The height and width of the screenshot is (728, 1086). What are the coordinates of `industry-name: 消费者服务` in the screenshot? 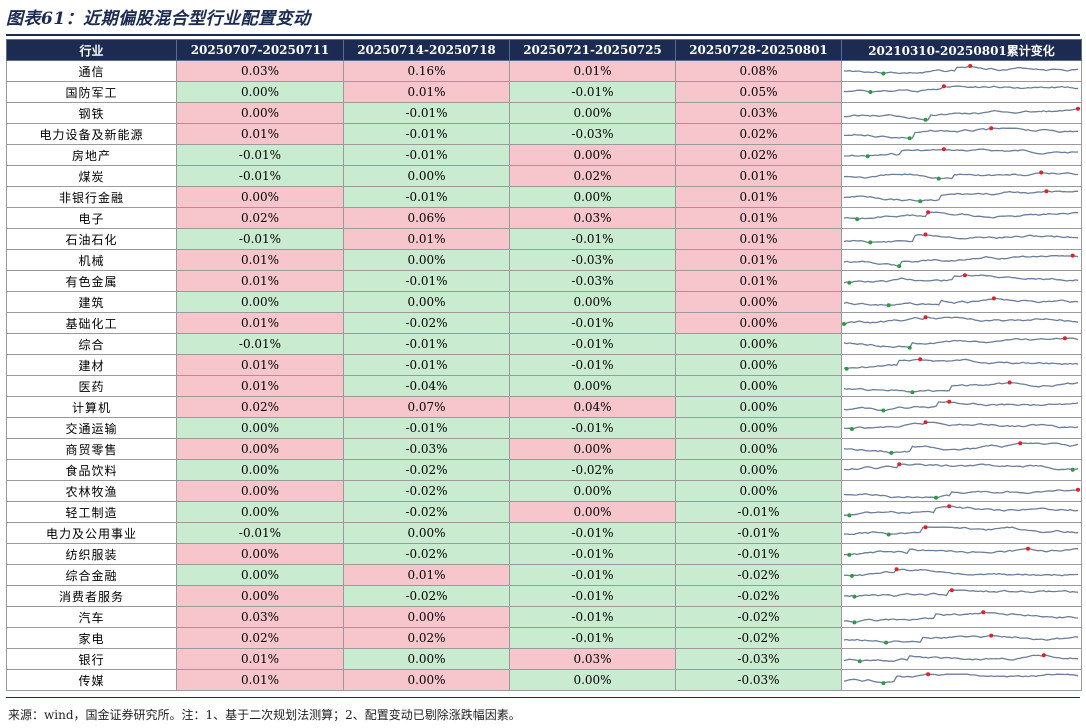 It's located at (91, 596).